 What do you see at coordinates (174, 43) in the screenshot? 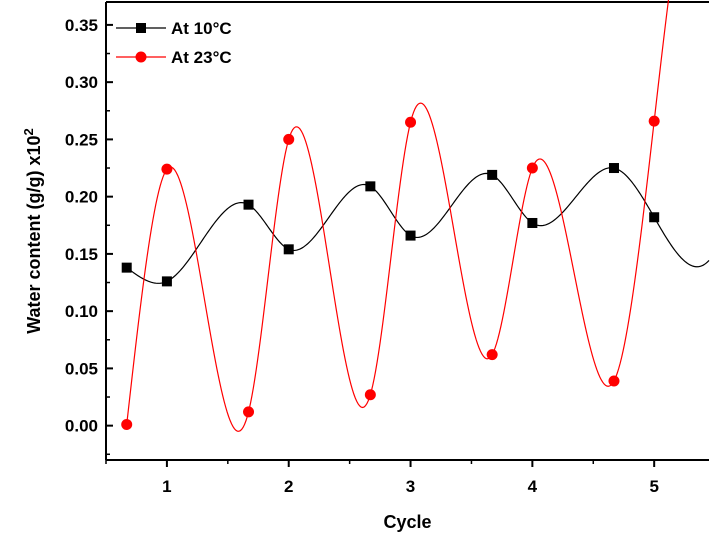
I see `legend: At 10°C At 23°C` at bounding box center [174, 43].